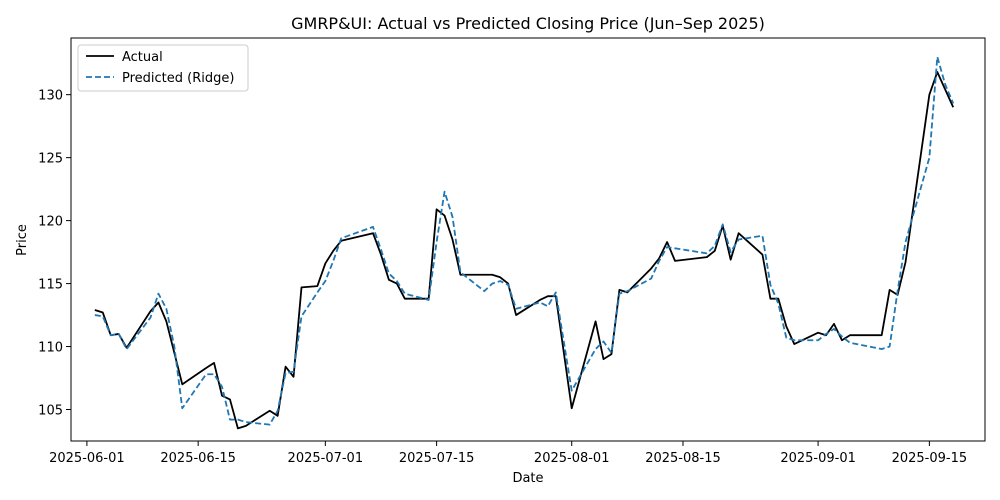 This screenshot has height=500, width=1000. I want to click on legend: Actual Predicted (Ridge), so click(163, 68).